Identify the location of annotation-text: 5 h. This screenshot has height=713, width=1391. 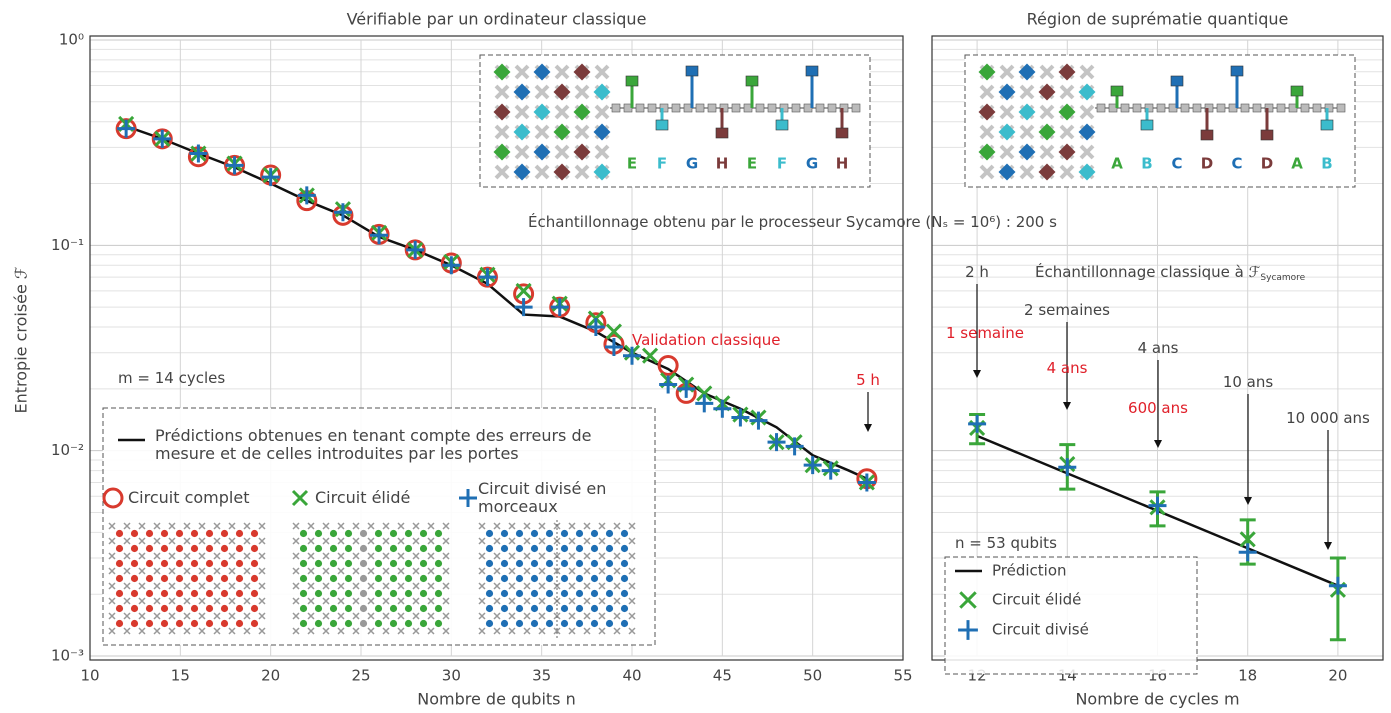
(868, 380).